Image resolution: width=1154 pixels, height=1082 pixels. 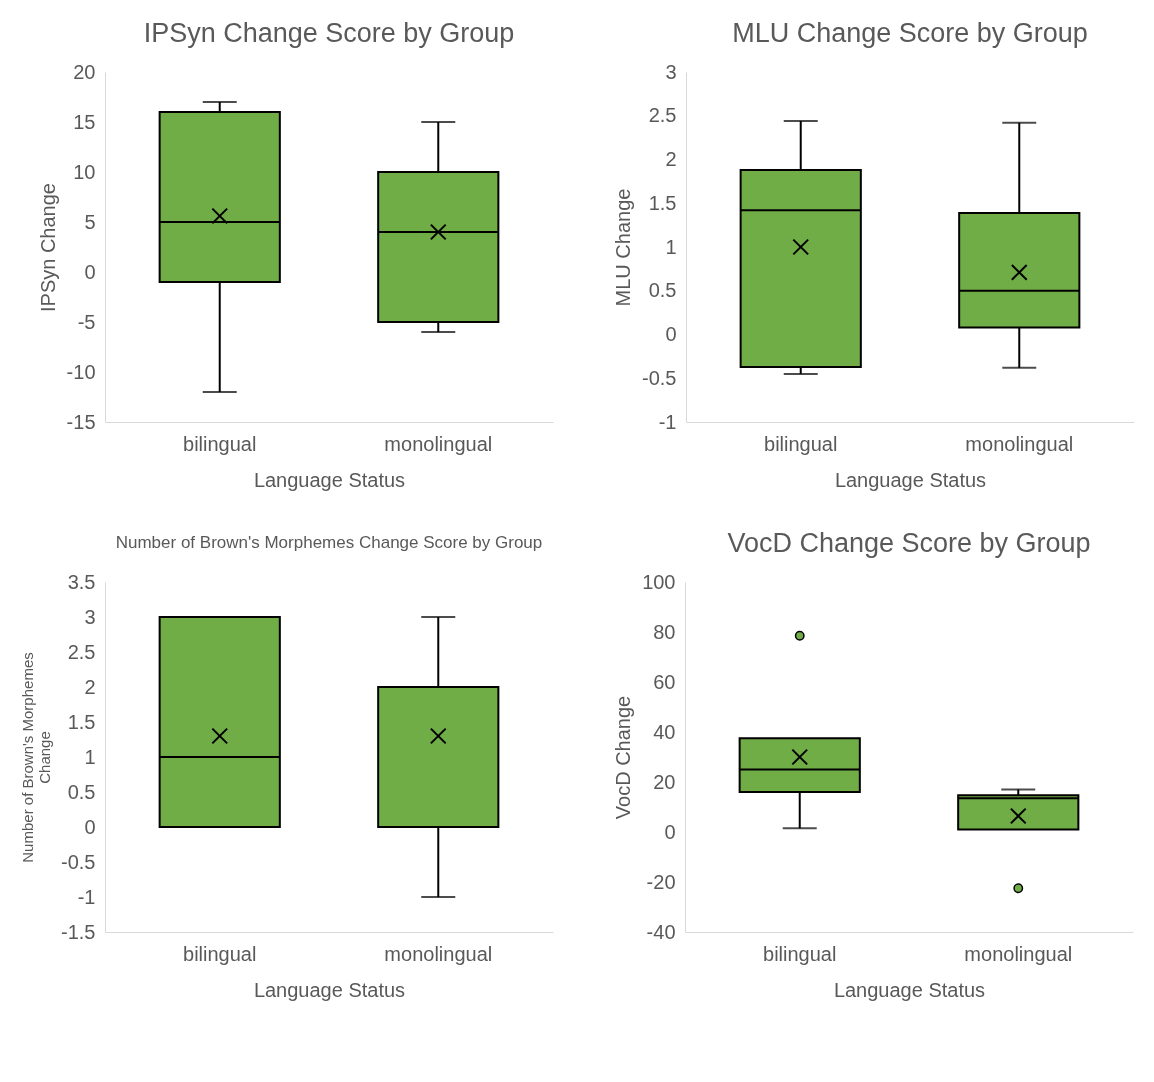 What do you see at coordinates (623, 247) in the screenshot?
I see `y-axis-title: MLU Change` at bounding box center [623, 247].